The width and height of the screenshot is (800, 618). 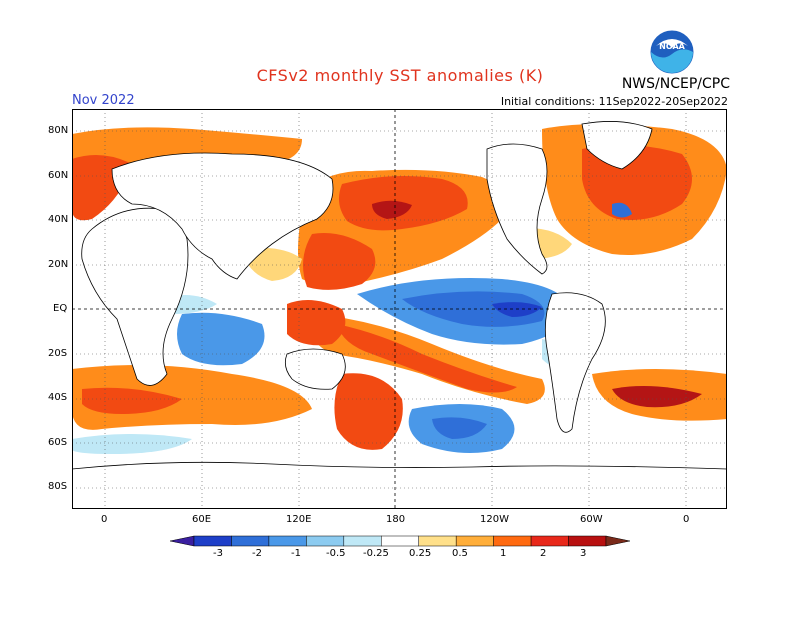 What do you see at coordinates (376, 553) in the screenshot?
I see `colorbar-label: -0.25` at bounding box center [376, 553].